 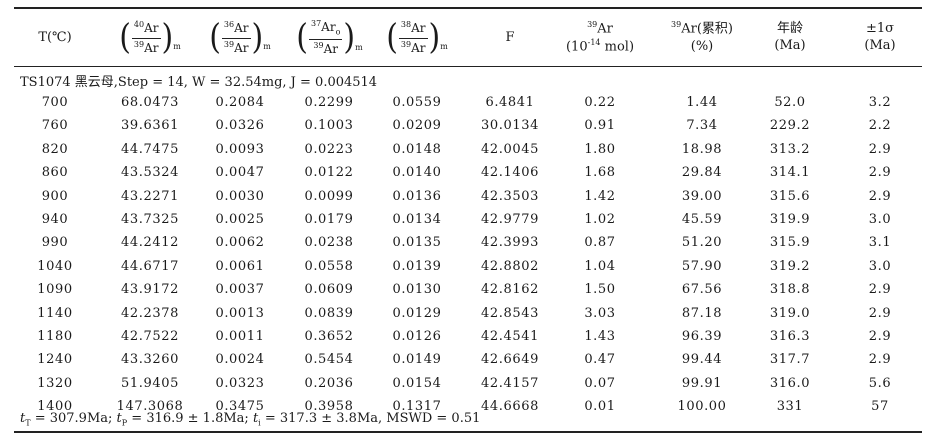 What do you see at coordinates (240, 243) in the screenshot?
I see `cell-ratio-36-39: 0.0062` at bounding box center [240, 243].